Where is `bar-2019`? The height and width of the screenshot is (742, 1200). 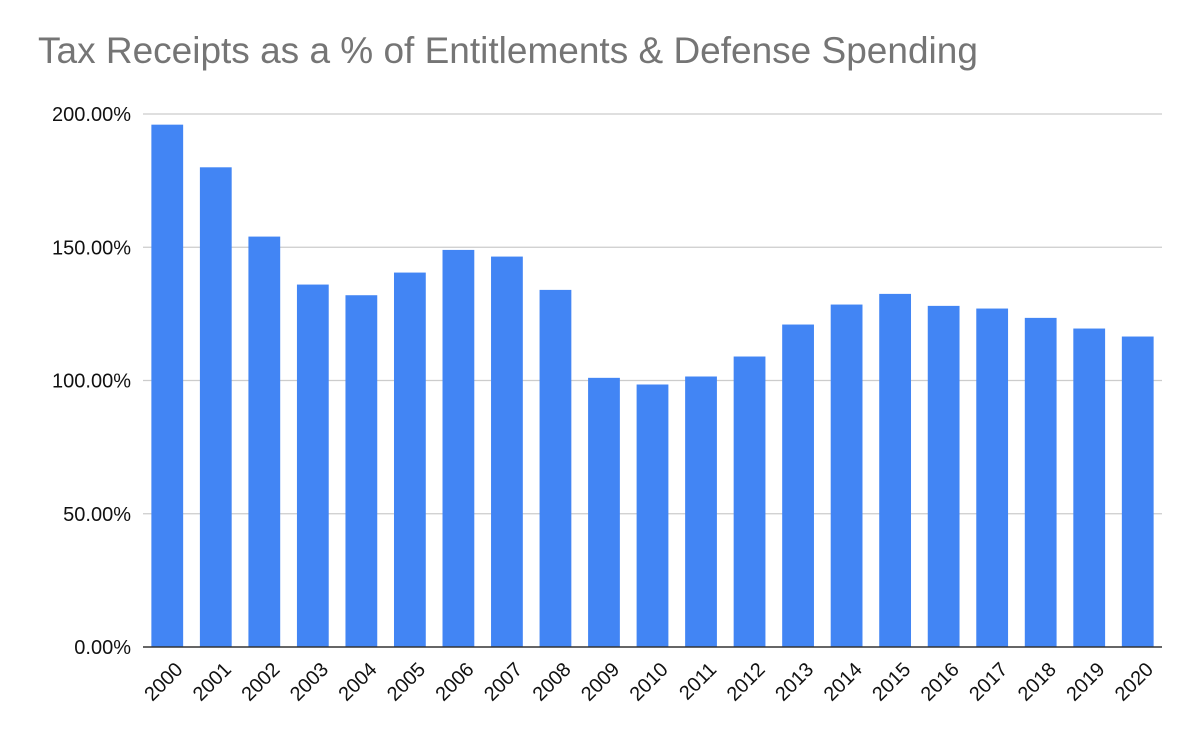
bar-2019 is located at coordinates (1089, 487).